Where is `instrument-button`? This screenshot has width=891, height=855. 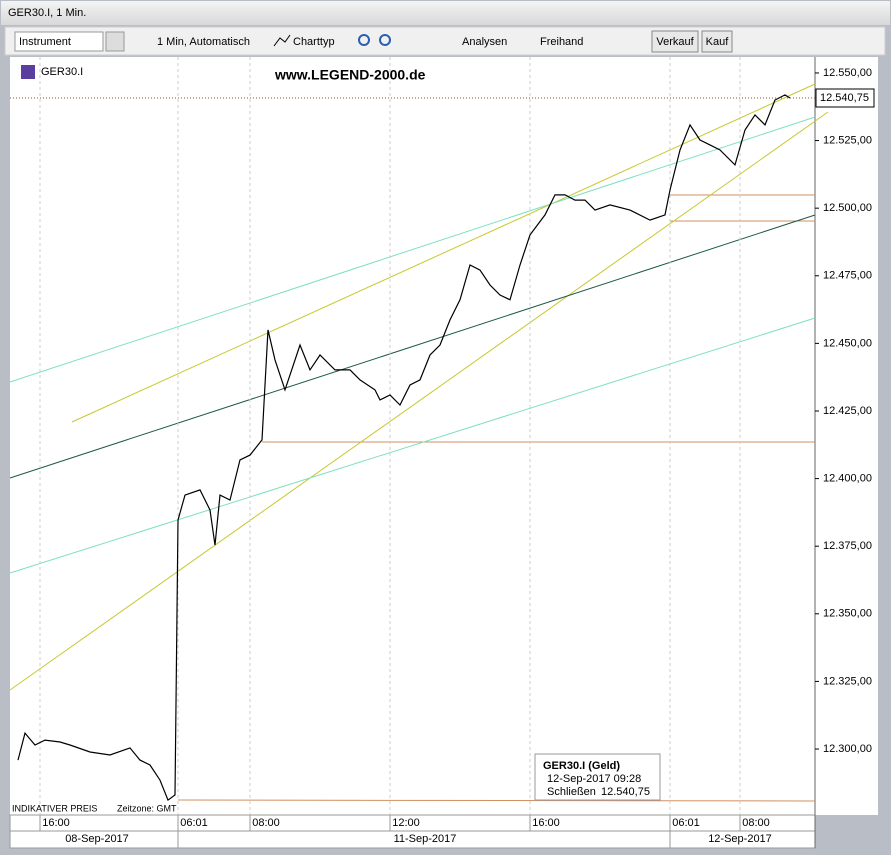 instrument-button is located at coordinates (115, 41).